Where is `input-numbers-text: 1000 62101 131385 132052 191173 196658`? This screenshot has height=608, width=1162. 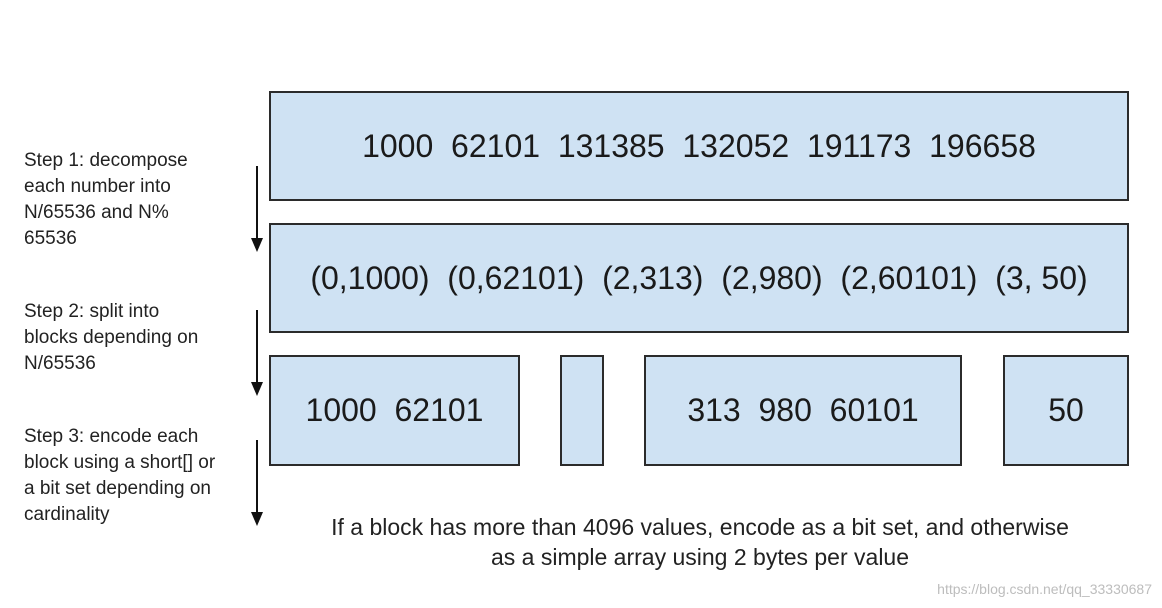
input-numbers-text: 1000 62101 131385 132052 191173 196658 is located at coordinates (699, 145).